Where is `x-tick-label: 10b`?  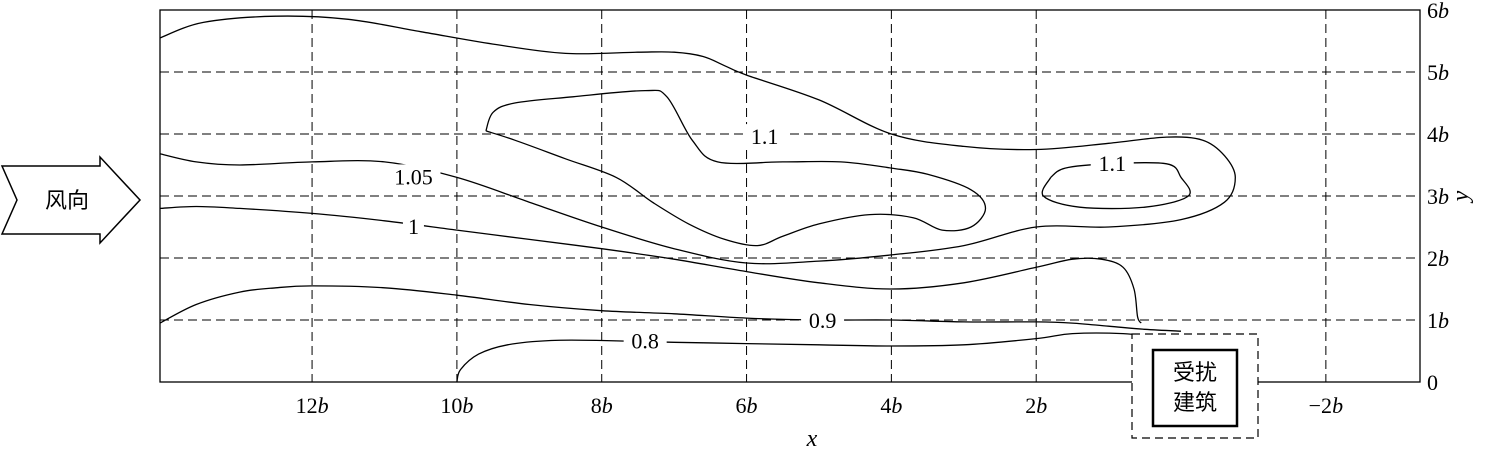
x-tick-label: 10b is located at coordinates (456, 405).